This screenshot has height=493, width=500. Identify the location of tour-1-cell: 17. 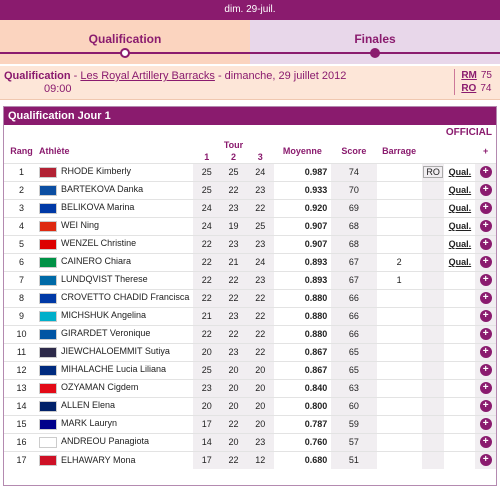
(207, 423).